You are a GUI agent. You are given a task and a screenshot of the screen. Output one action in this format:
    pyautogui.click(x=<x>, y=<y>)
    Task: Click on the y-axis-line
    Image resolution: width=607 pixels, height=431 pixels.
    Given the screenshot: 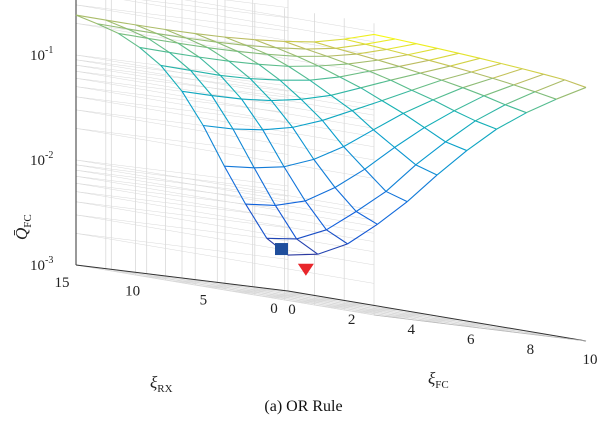 What is the action you would take?
    pyautogui.click(x=182, y=278)
    